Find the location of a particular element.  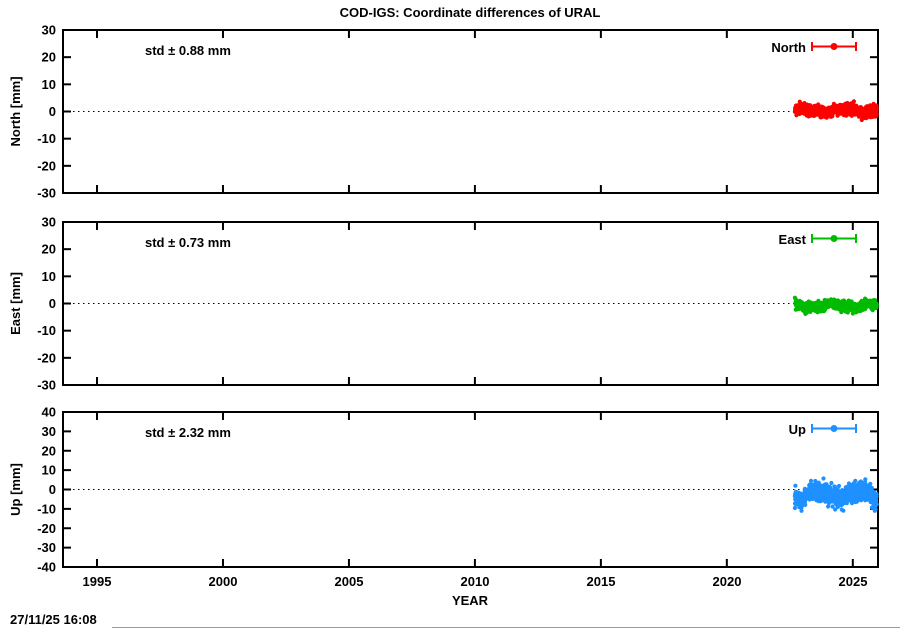

up-legend-label: Up is located at coordinates (797, 429).